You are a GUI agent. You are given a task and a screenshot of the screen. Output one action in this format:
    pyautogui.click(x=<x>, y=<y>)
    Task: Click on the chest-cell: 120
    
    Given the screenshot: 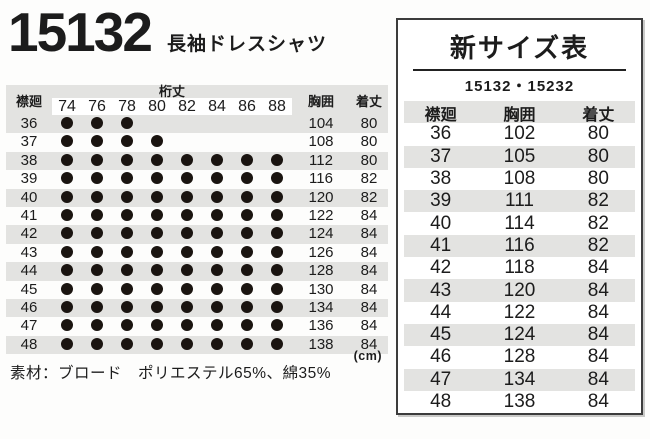 What is the action you would take?
    pyautogui.click(x=519, y=290)
    